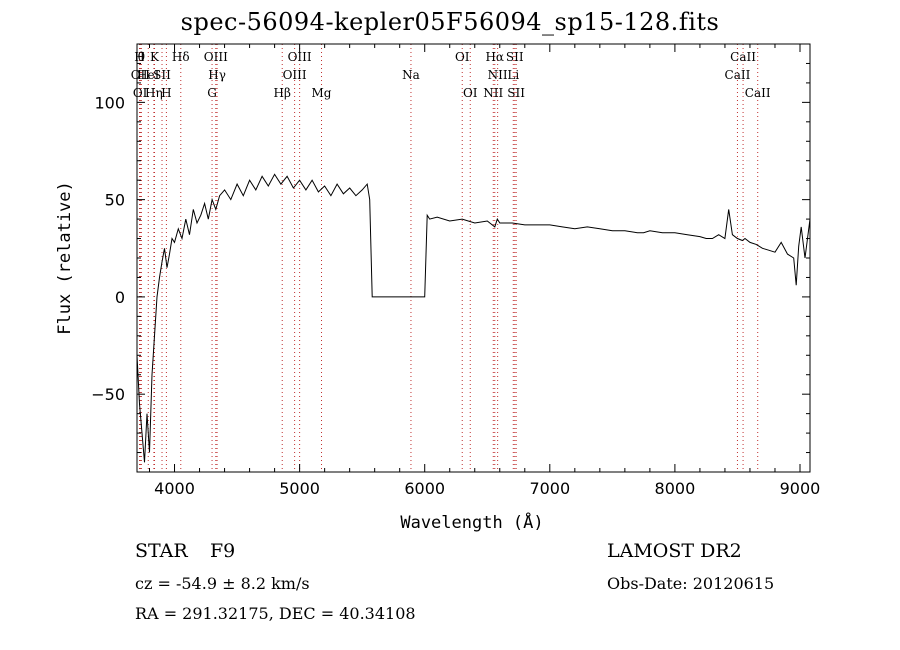  Describe the element at coordinates (161, 551) in the screenshot. I see `spectral-class: STAR` at that location.